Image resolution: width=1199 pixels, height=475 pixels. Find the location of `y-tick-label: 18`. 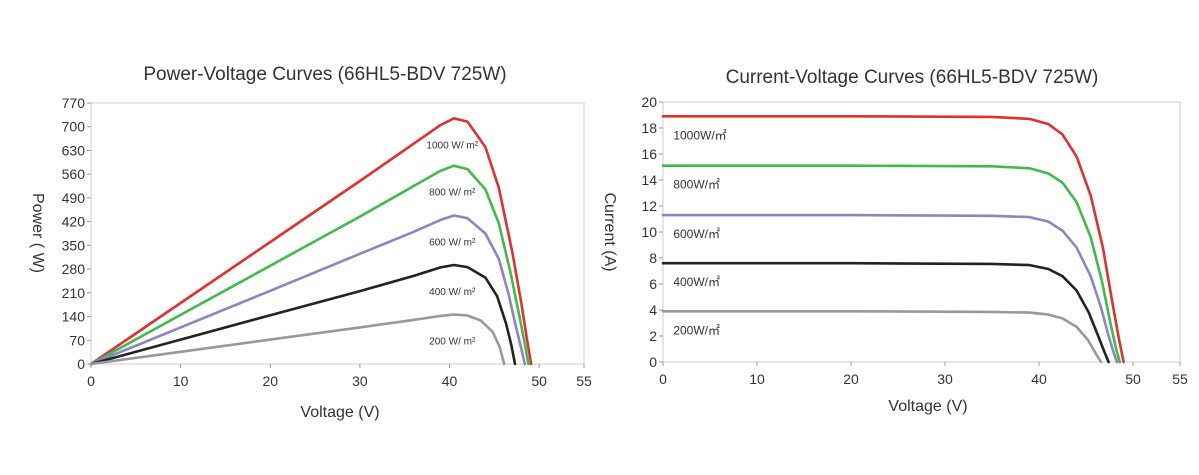

y-tick-label: 18 is located at coordinates (649, 128).